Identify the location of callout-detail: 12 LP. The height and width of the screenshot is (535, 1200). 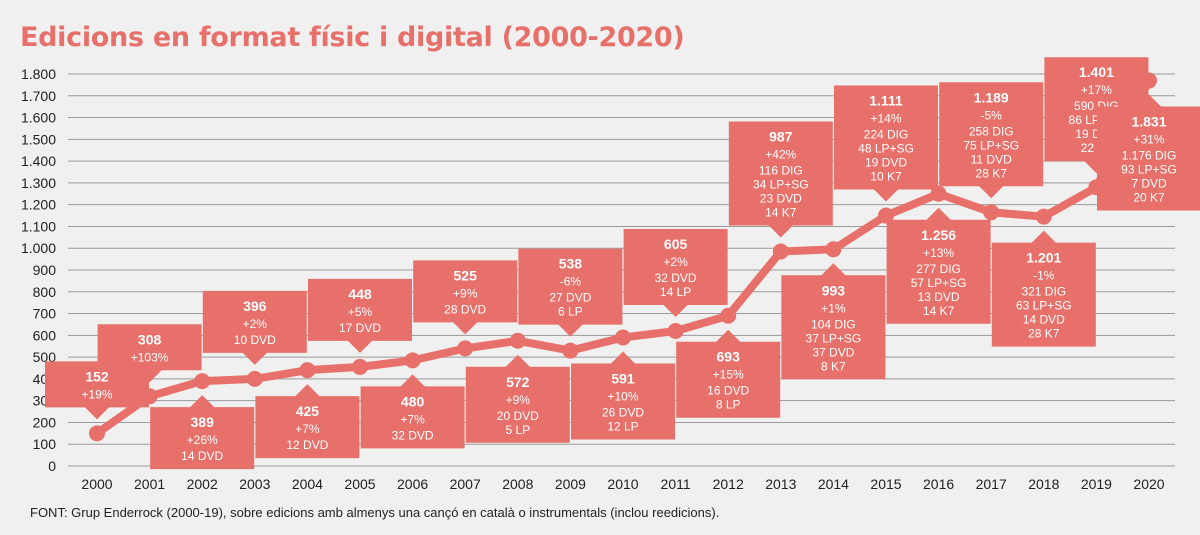
(622, 427).